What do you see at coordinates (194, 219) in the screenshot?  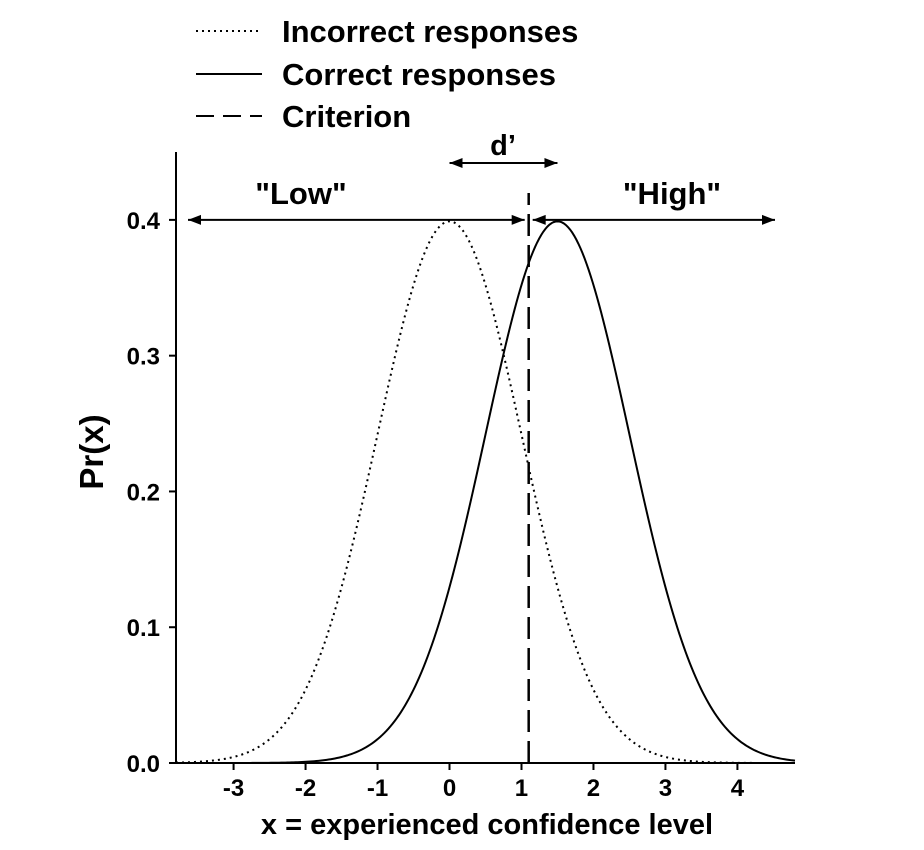 I see `low-arrow-left-head` at bounding box center [194, 219].